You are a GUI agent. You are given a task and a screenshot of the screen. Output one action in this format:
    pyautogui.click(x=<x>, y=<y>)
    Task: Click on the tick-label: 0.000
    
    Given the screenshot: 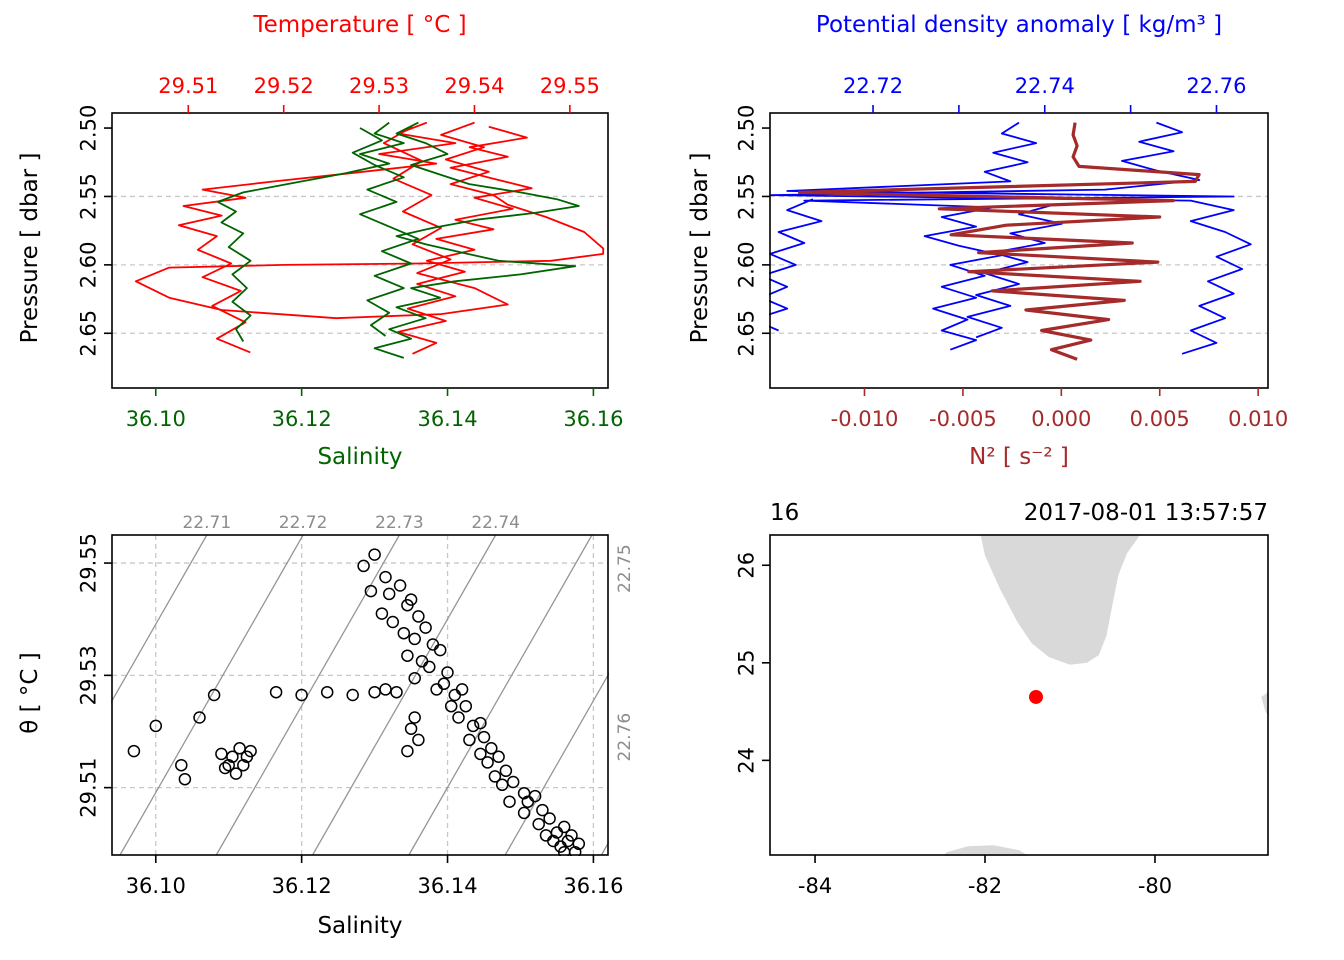 What is the action you would take?
    pyautogui.click(x=1061, y=419)
    